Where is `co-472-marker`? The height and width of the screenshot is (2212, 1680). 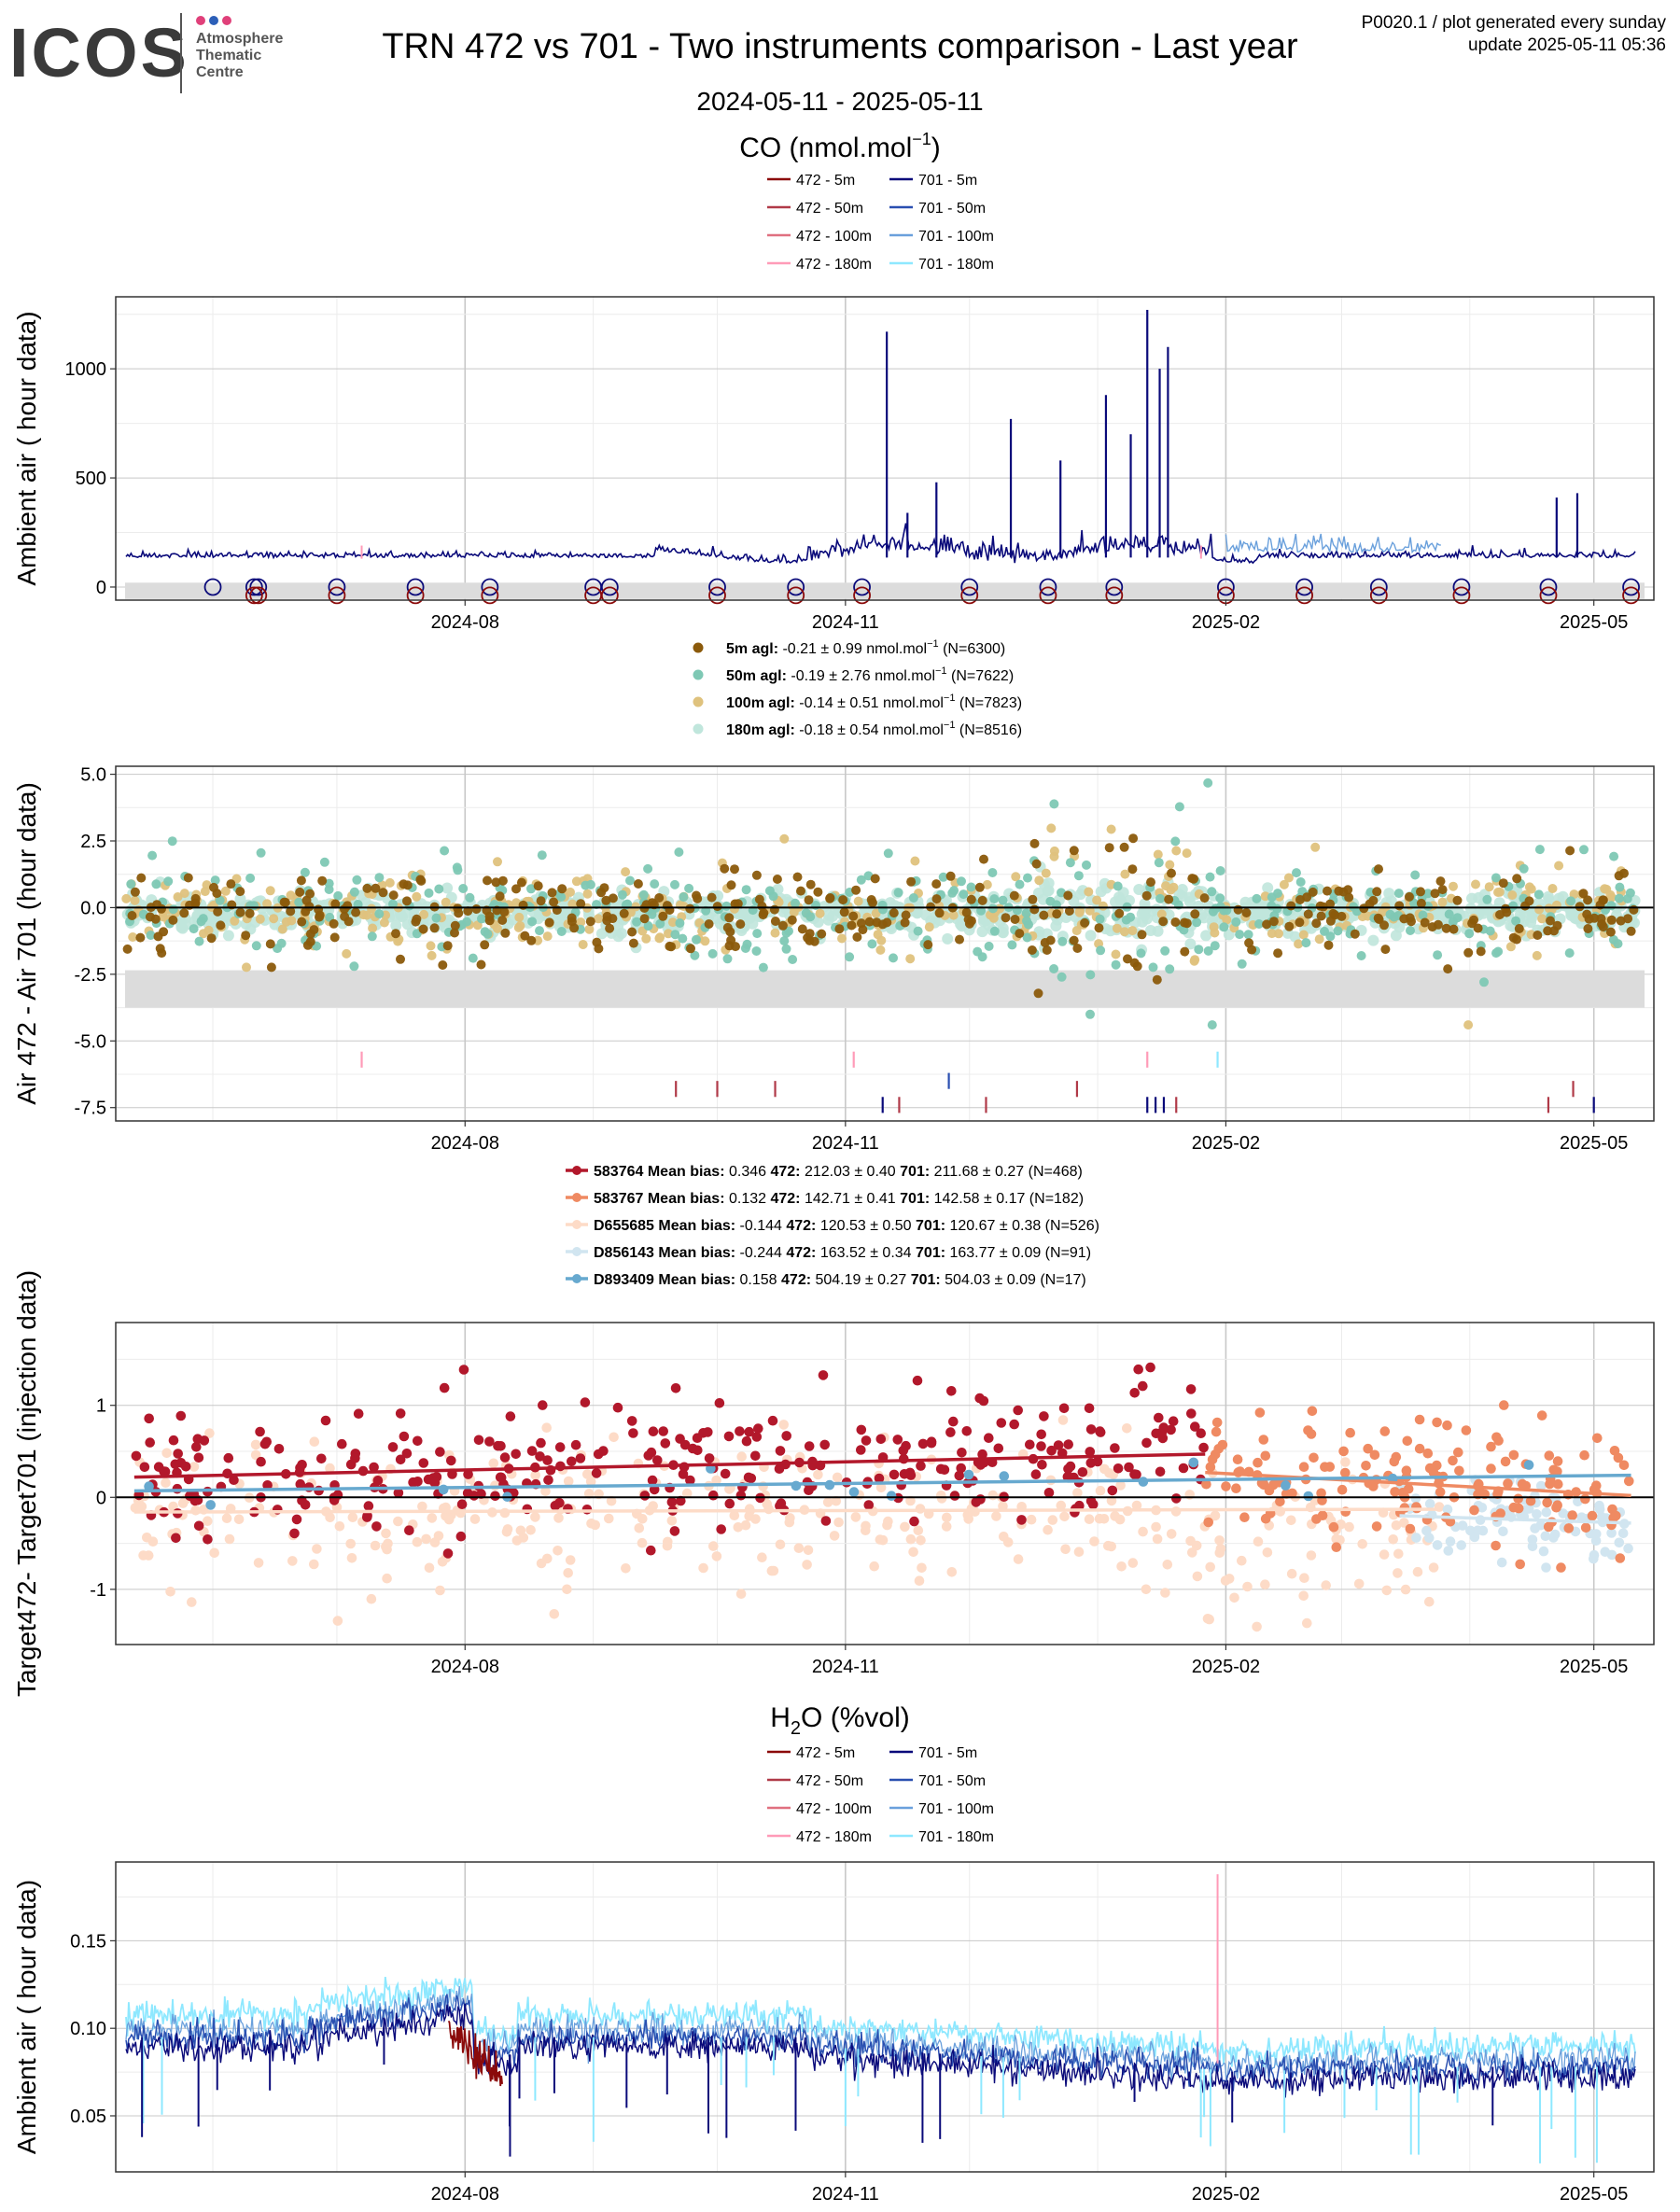
co-472-marker is located at coordinates (796, 595).